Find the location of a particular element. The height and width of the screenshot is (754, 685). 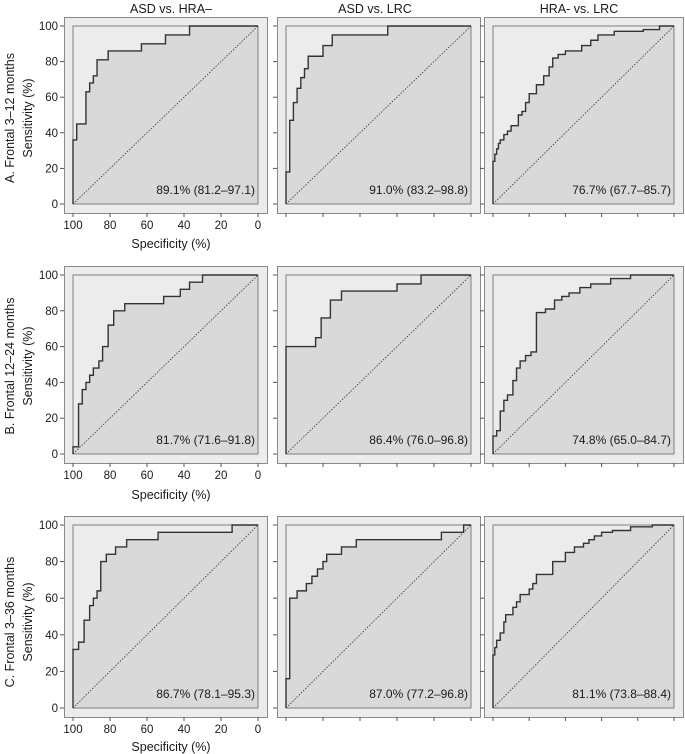

x-axis-title-a: Specificity (%) is located at coordinates (170, 244).